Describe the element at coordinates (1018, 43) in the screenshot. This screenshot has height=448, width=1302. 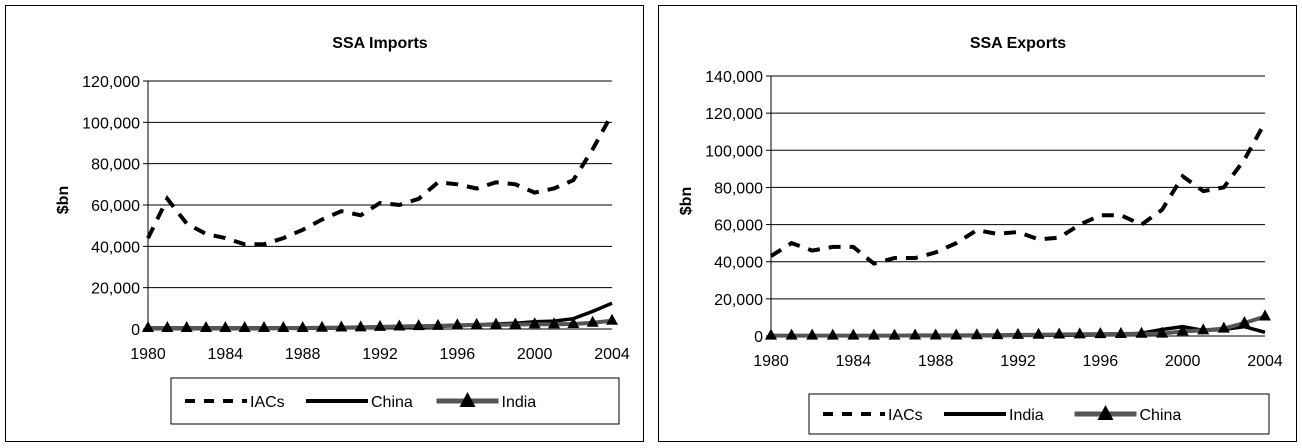
I see `chart-title: SSA Exports` at that location.